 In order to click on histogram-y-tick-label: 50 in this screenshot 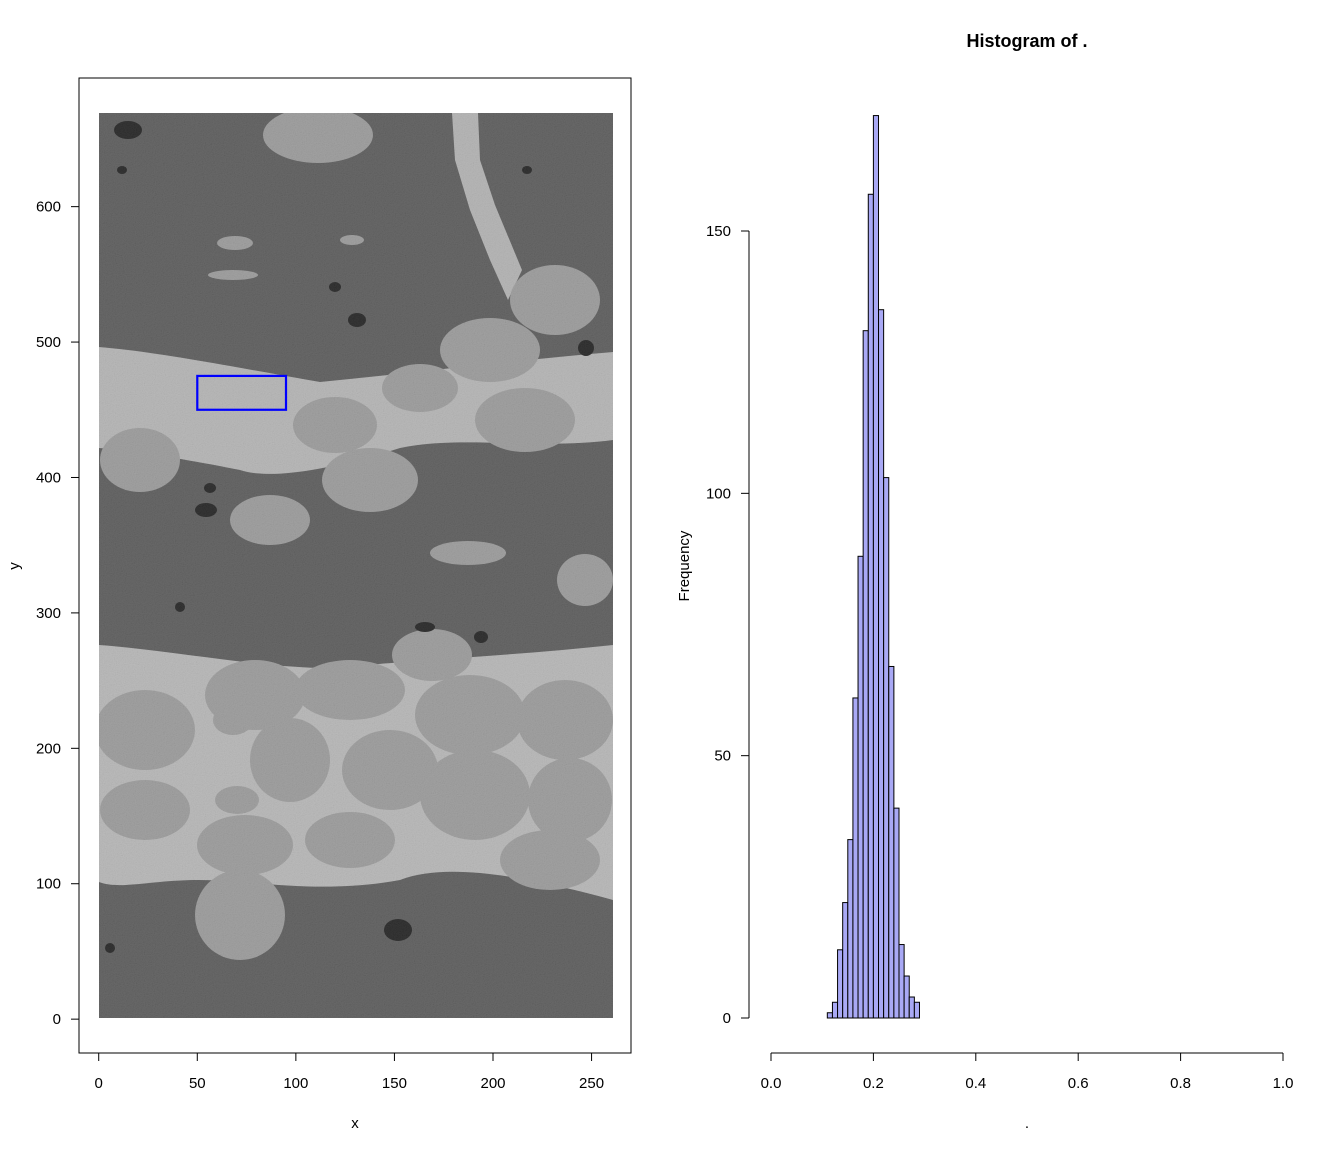, I will do `click(722, 756)`.